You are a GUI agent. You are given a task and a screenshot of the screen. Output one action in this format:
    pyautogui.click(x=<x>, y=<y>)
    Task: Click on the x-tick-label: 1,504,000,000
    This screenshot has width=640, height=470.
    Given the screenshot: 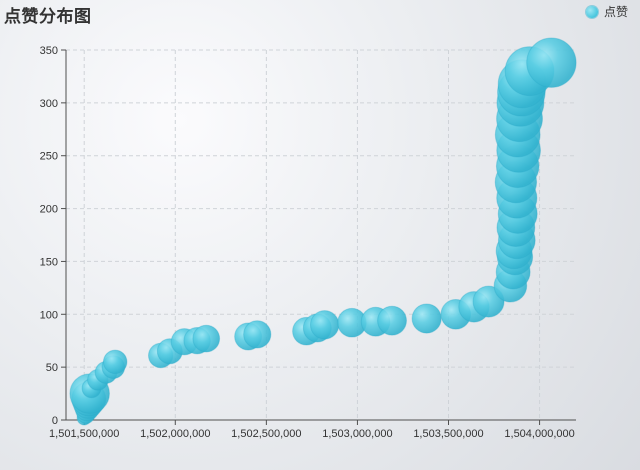 What is the action you would take?
    pyautogui.click(x=539, y=434)
    